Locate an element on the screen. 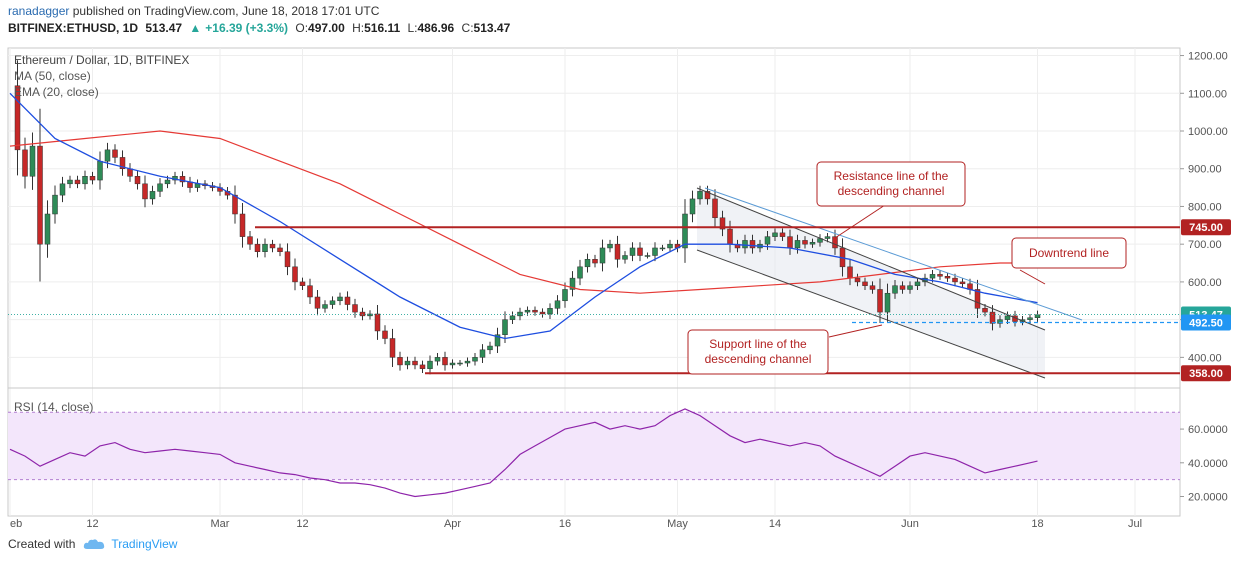  created-with-label: Created with is located at coordinates (42, 544).